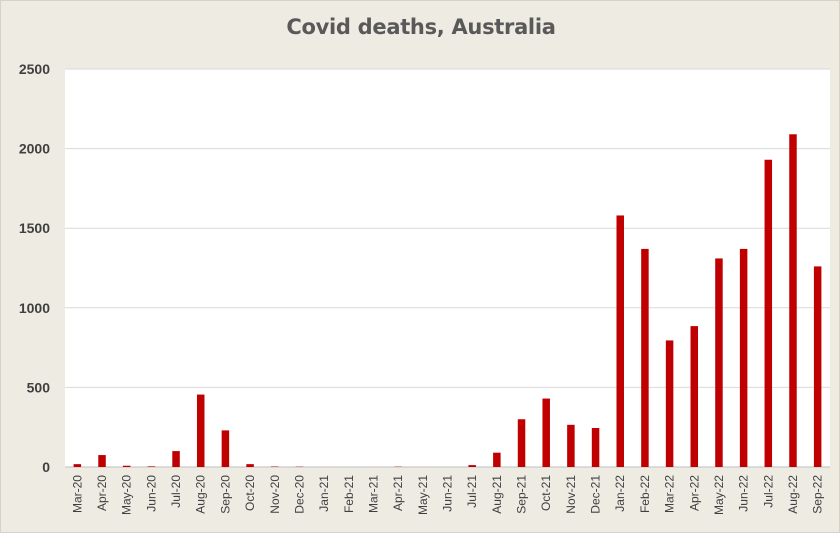 The image size is (840, 534). Describe the element at coordinates (719, 495) in the screenshot. I see `x-tick-label: May-22` at that location.